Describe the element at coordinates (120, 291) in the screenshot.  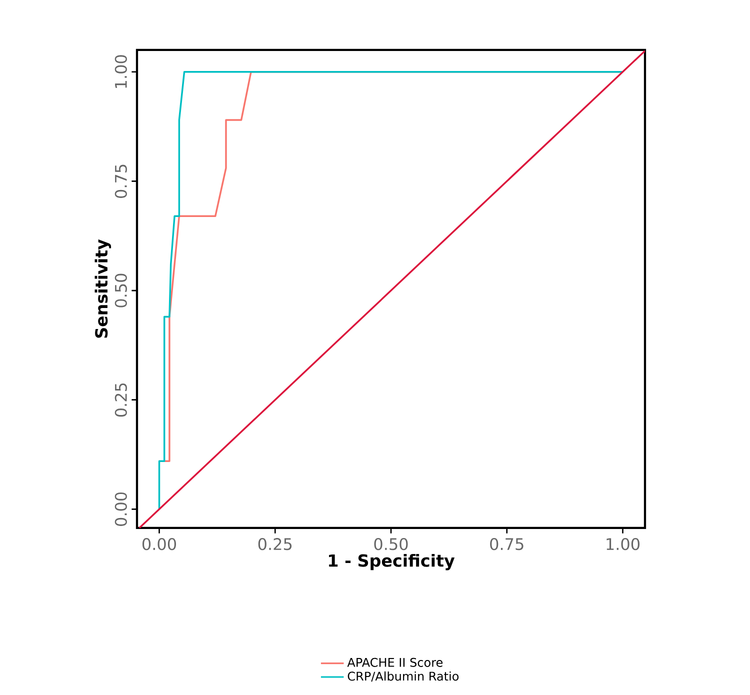
I see `y-tick-label: 0.50` at that location.